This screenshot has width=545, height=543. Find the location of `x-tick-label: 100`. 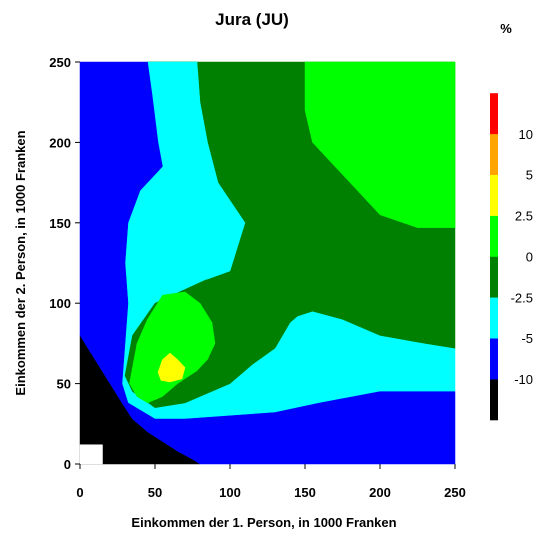

x-tick-label: 100 is located at coordinates (230, 492).